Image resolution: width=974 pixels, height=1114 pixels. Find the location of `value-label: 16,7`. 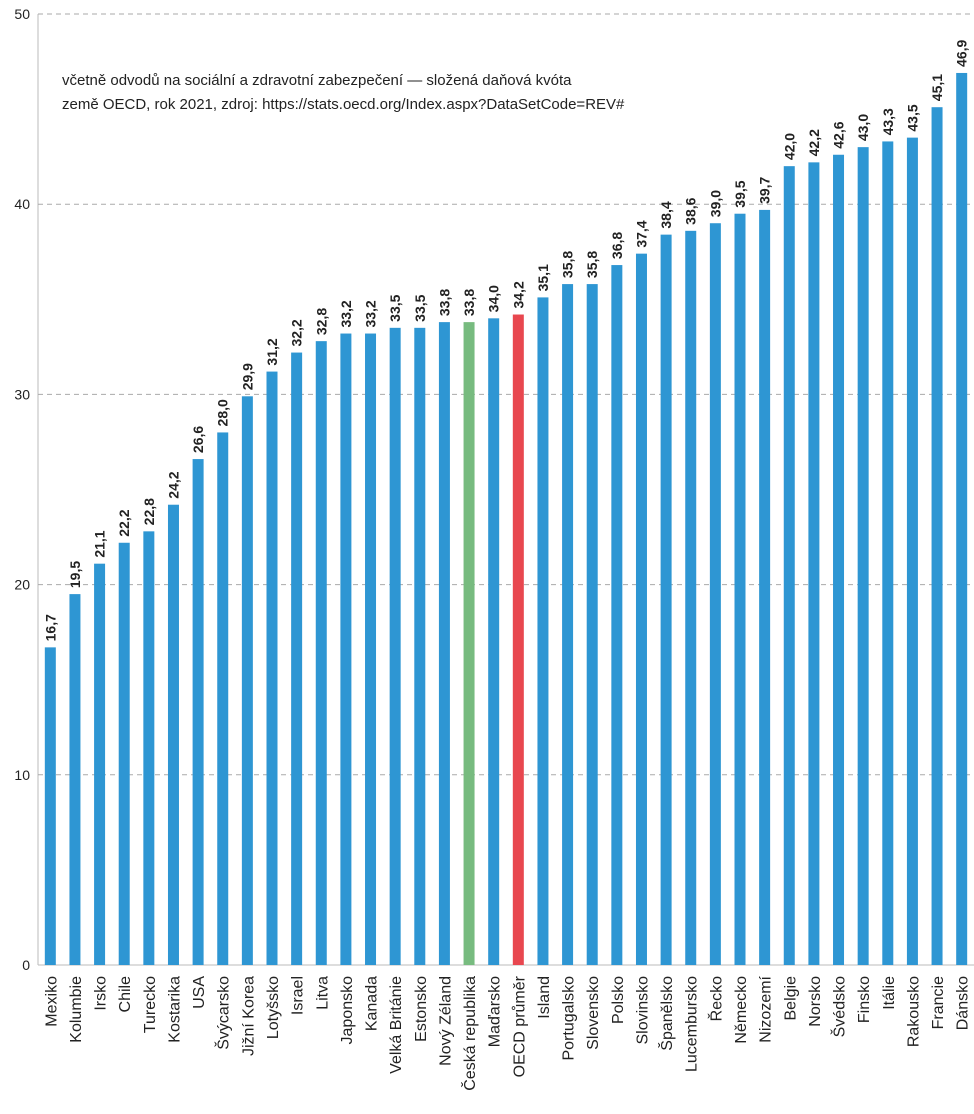

value-label: 16,7 is located at coordinates (50, 627).